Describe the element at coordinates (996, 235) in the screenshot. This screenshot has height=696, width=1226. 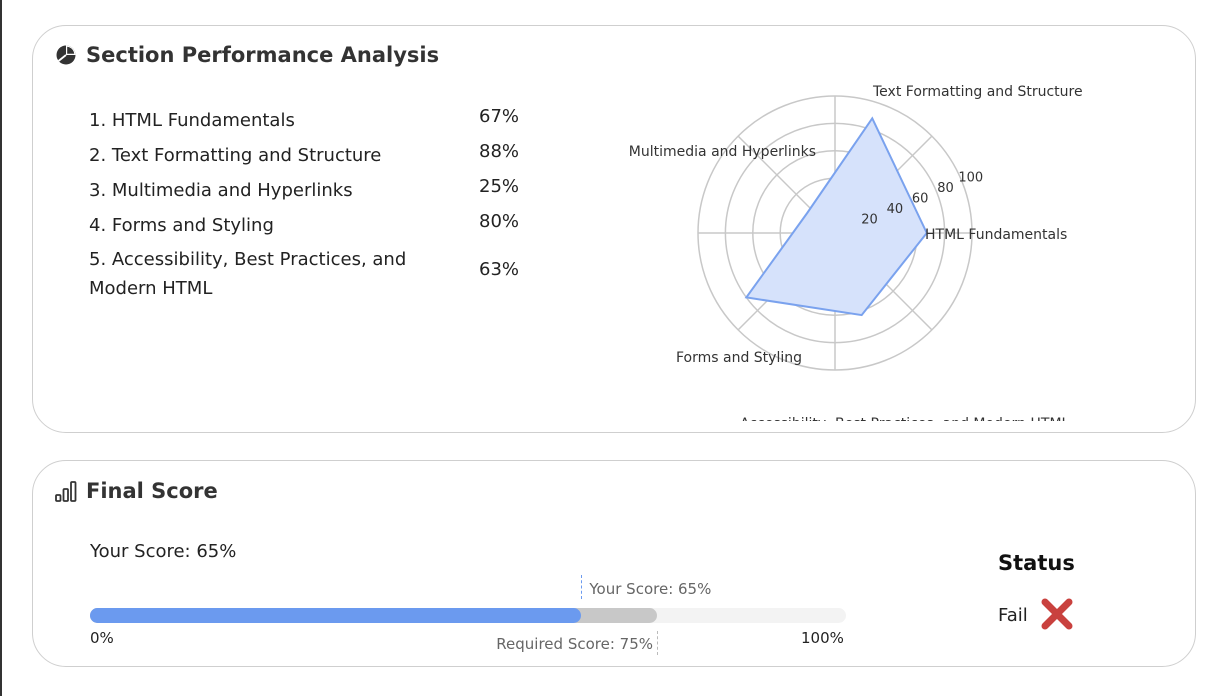
I see `radar-category-label: HTML Fundamentals` at that location.